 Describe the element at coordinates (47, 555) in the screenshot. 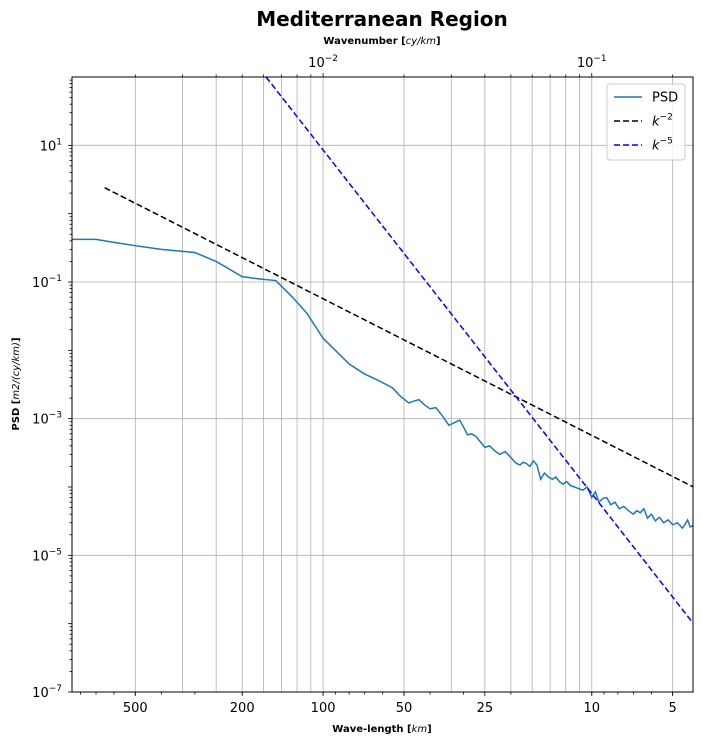

I see `y-tick-label: 10⁻⁵` at that location.